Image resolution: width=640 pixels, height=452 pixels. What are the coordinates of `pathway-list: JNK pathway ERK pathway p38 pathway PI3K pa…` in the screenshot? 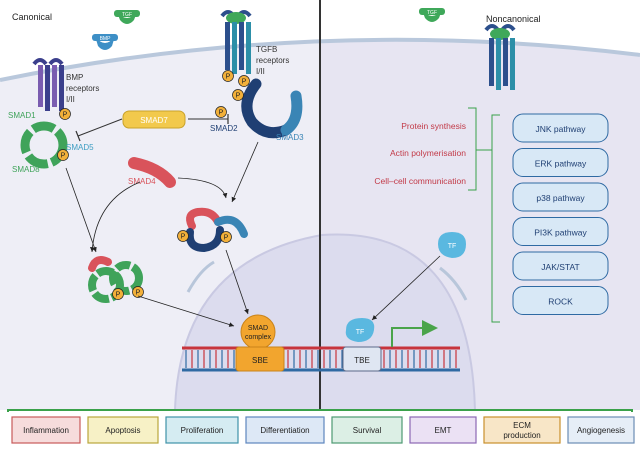 It's located at (560, 214).